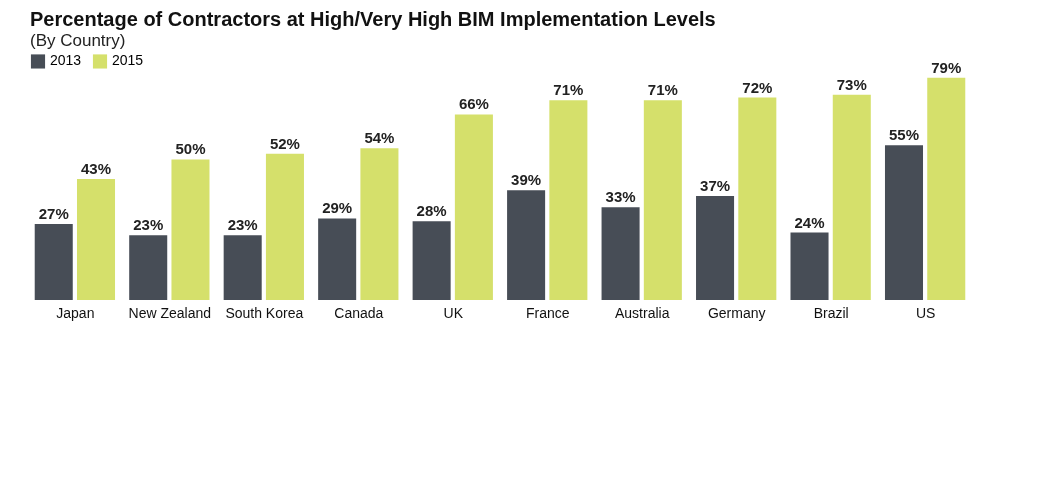 This screenshot has width=1056, height=504. What do you see at coordinates (264, 312) in the screenshot?
I see `x-tick-label: South Korea` at bounding box center [264, 312].